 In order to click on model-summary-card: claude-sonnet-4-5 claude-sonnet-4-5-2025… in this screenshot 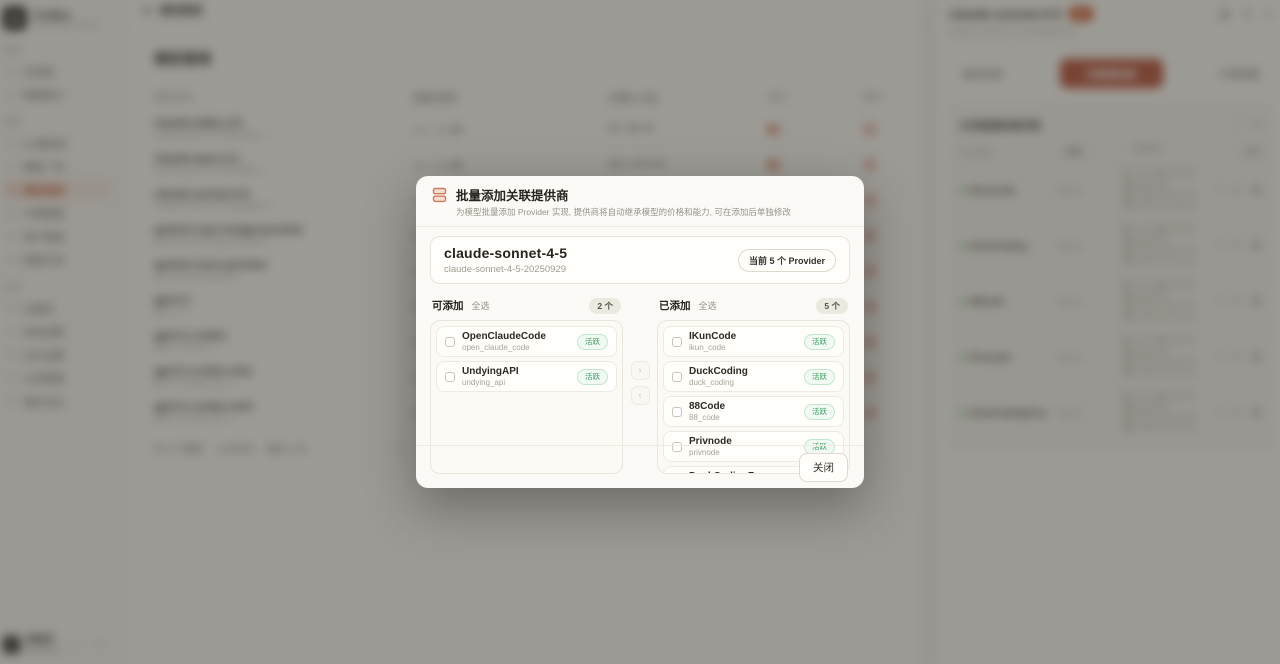, I will do `click(640, 260)`.